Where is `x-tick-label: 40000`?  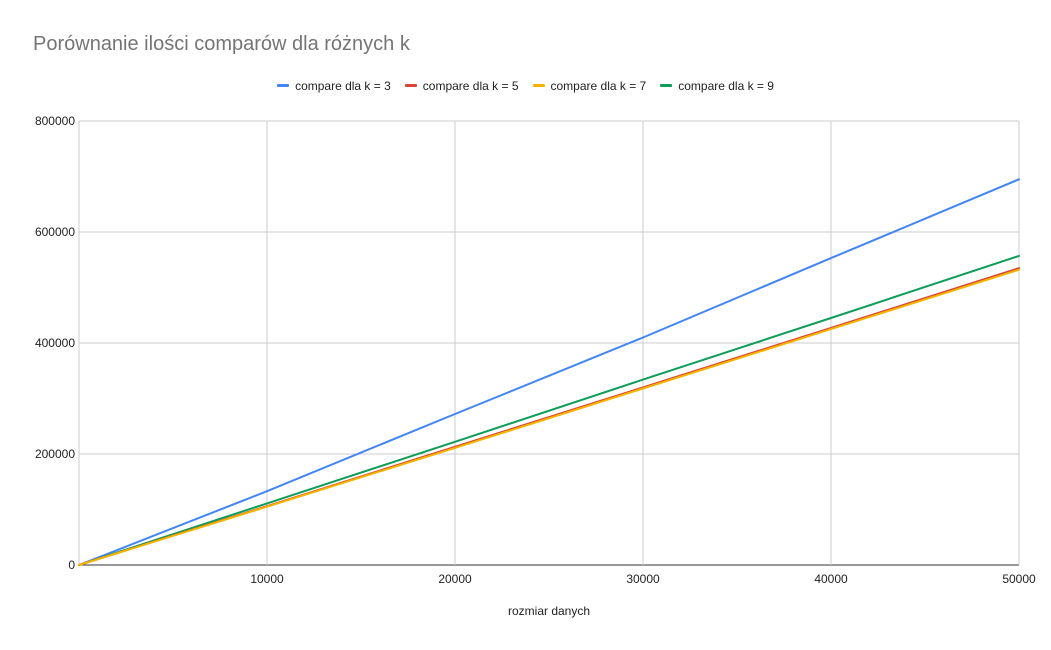
x-tick-label: 40000 is located at coordinates (831, 579).